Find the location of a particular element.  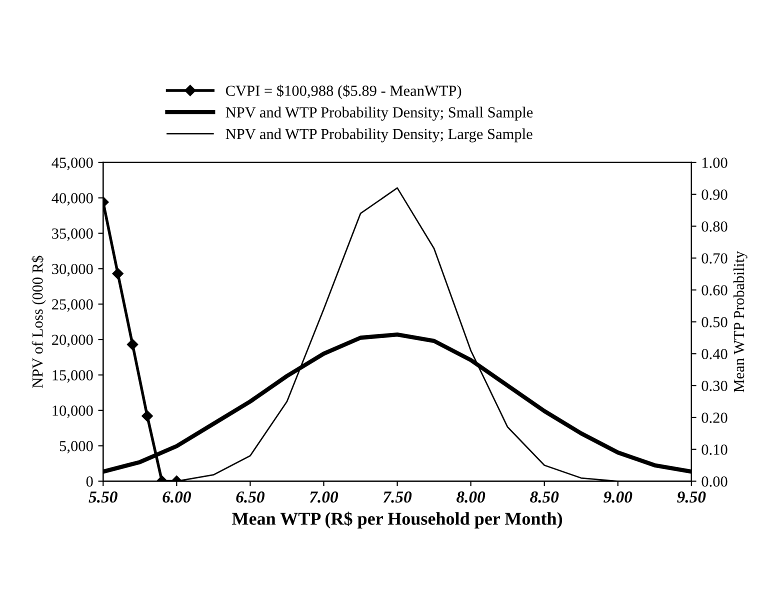

y-tick-label: 45,000 is located at coordinates (72, 164).